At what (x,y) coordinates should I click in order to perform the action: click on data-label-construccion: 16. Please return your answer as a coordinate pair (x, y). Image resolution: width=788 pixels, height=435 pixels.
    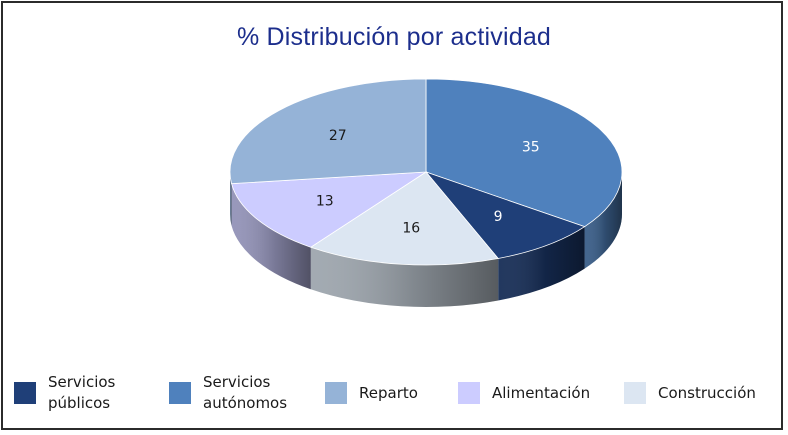
    Looking at the image, I should click on (411, 228).